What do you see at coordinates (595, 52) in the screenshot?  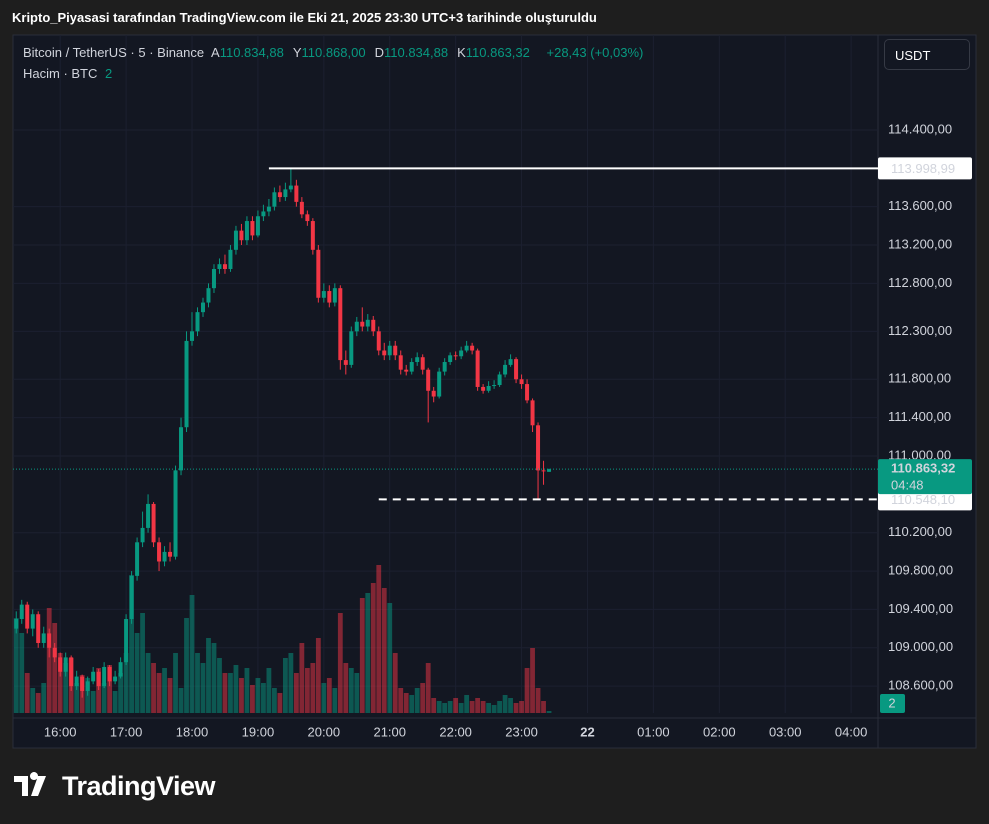 I see `change: +28,43 (+0,03%)` at bounding box center [595, 52].